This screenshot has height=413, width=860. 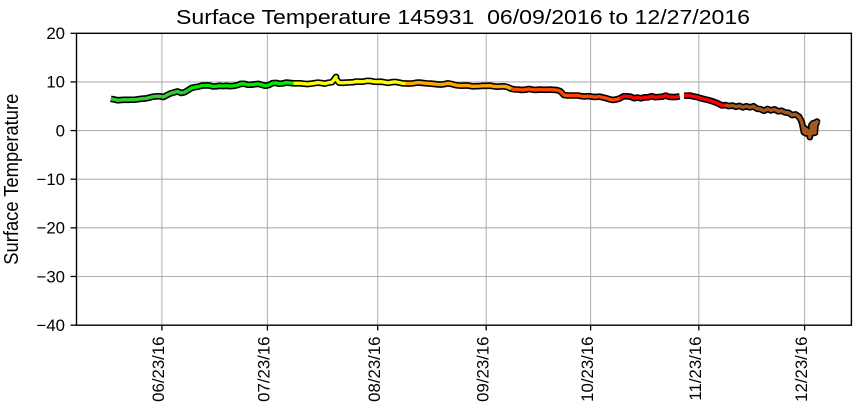 I want to click on svg-text: 06/23/16, so click(x=158, y=369).